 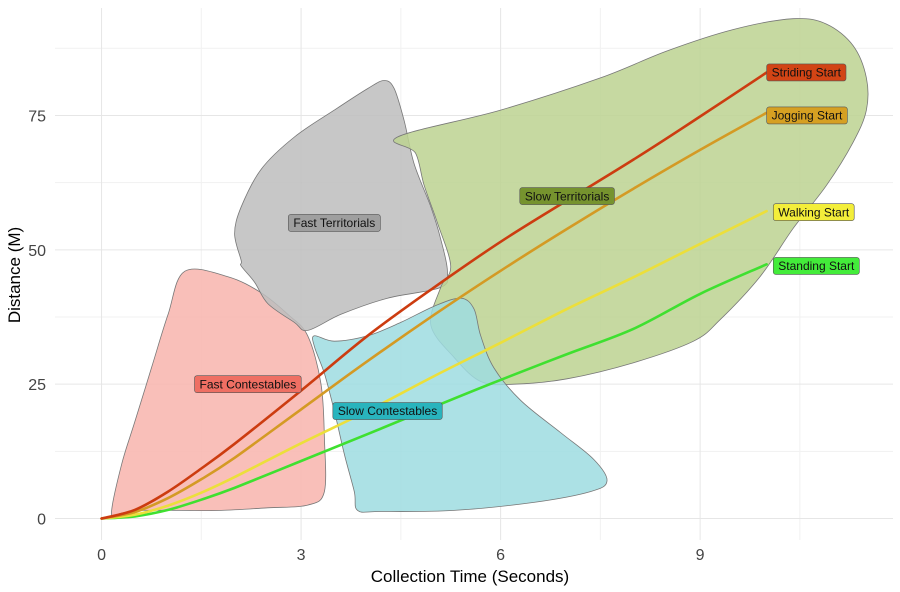 I want to click on y-tick-label: 25, so click(x=37, y=385).